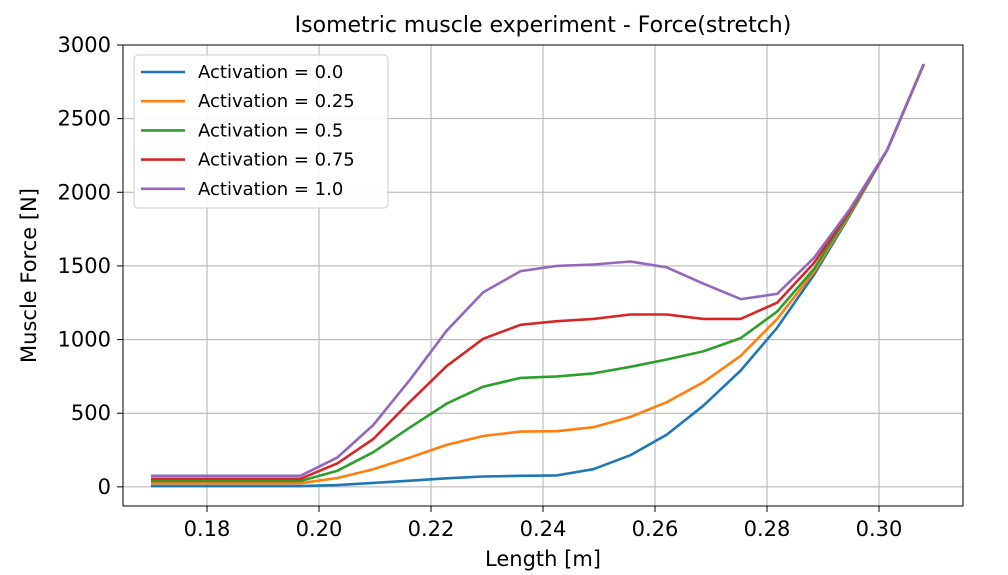 Image resolution: width=1008 pixels, height=575 pixels. I want to click on legend-label-2: Activation = 0.5, so click(270, 130).